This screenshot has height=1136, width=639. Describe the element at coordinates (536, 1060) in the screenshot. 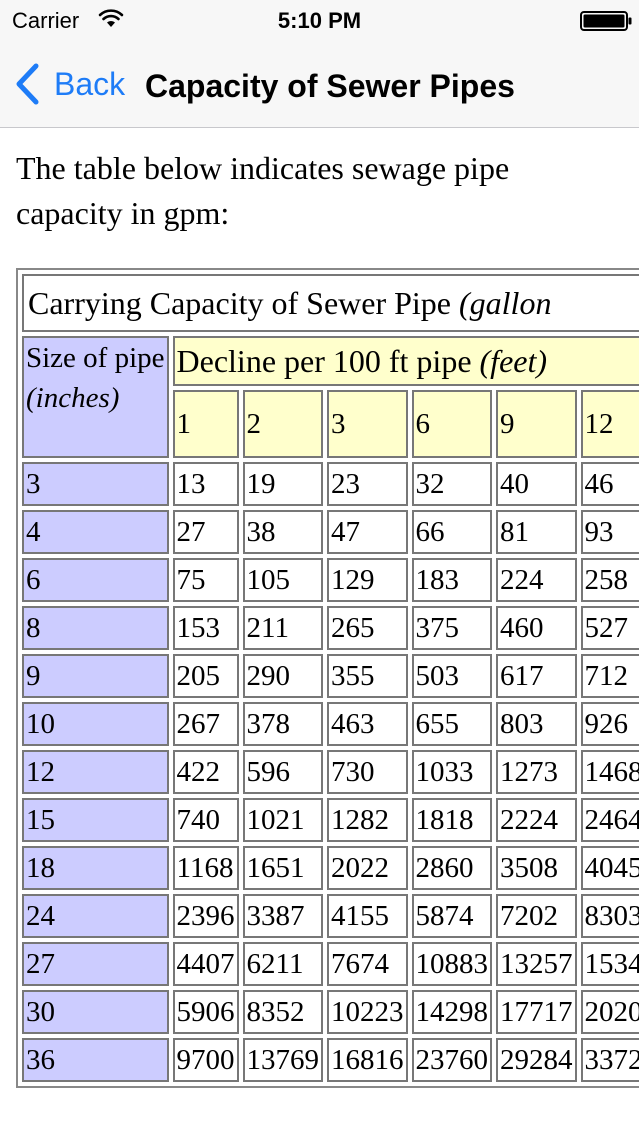

I see `capacity-cell: 29284` at that location.